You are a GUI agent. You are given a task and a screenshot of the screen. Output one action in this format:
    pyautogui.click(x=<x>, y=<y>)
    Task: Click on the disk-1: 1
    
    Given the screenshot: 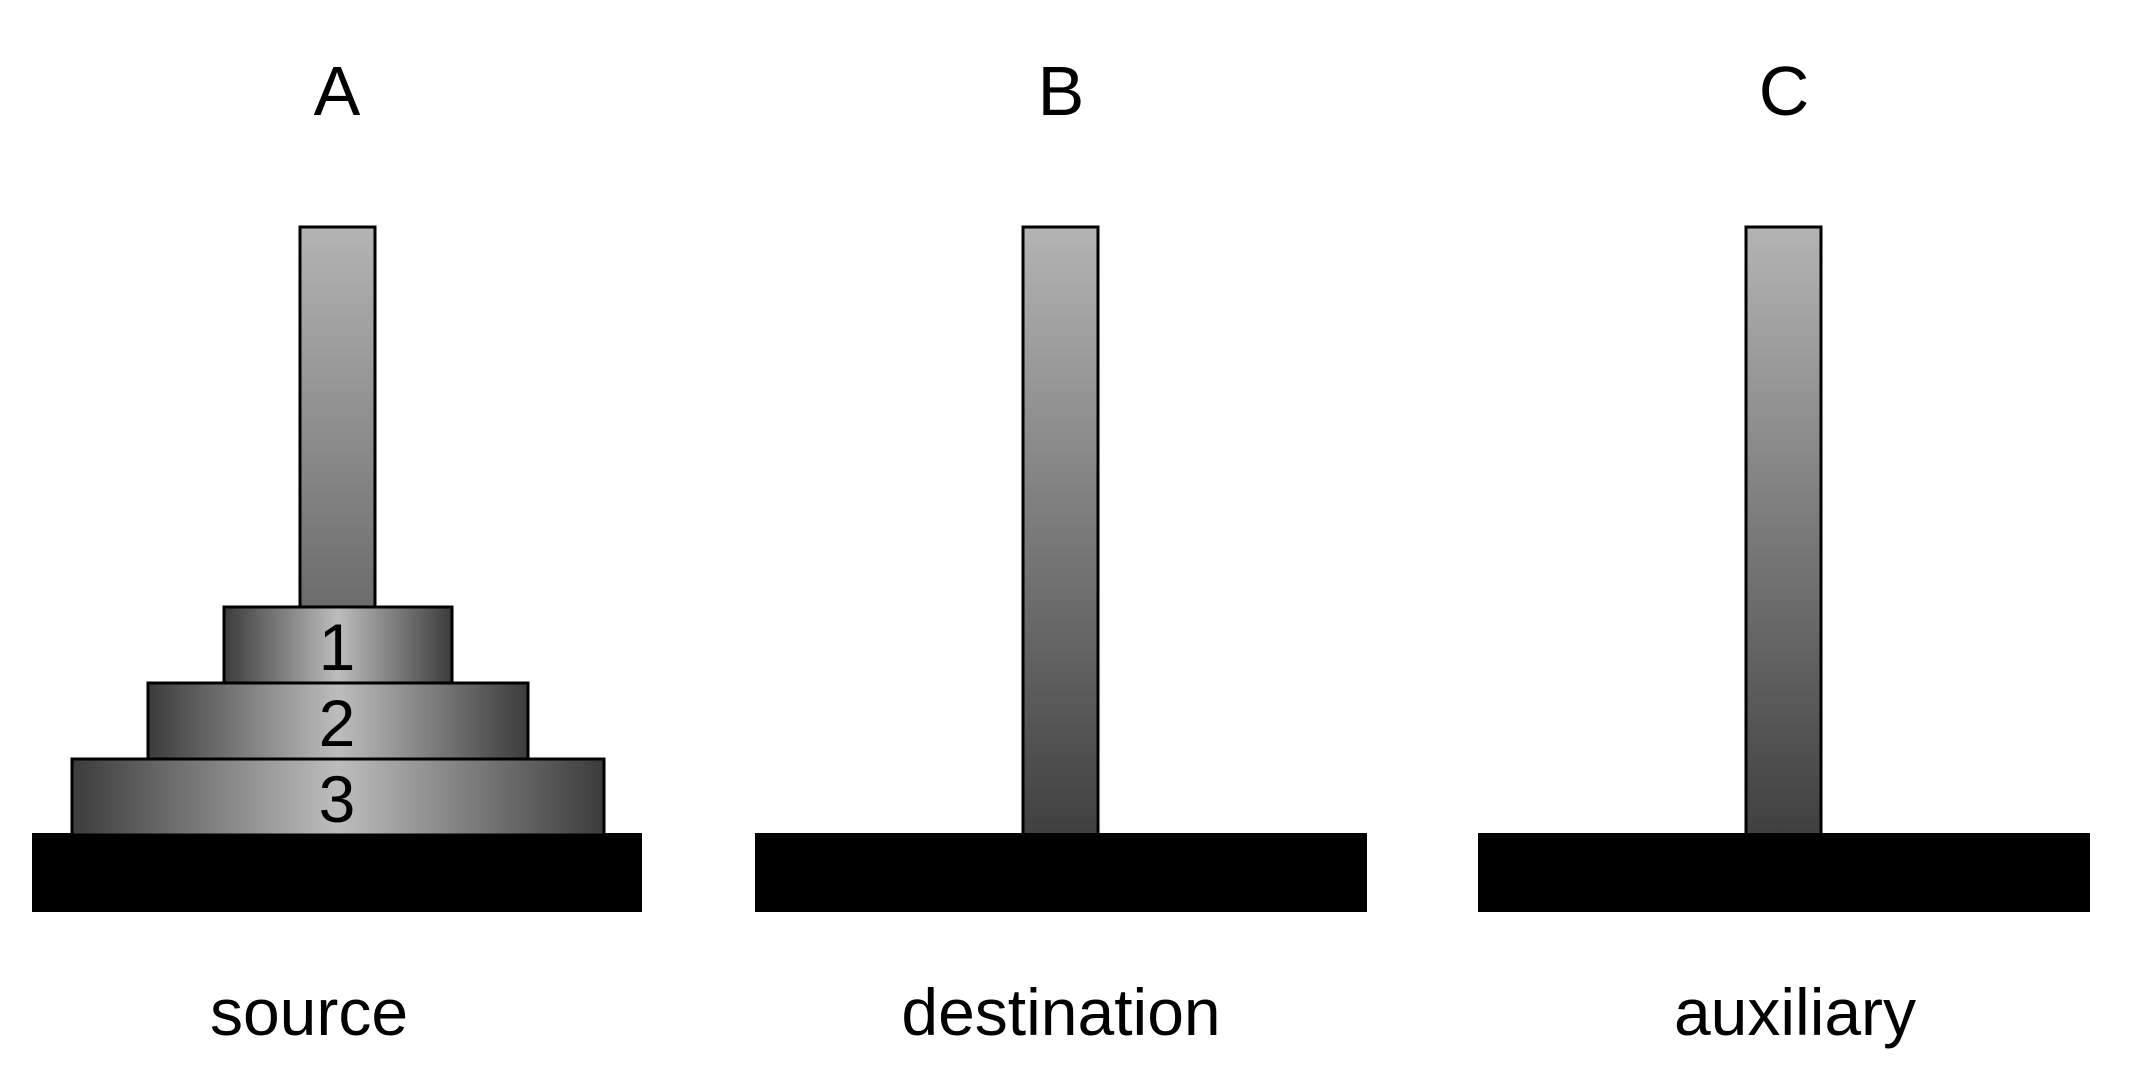 What is the action you would take?
    pyautogui.click(x=338, y=645)
    